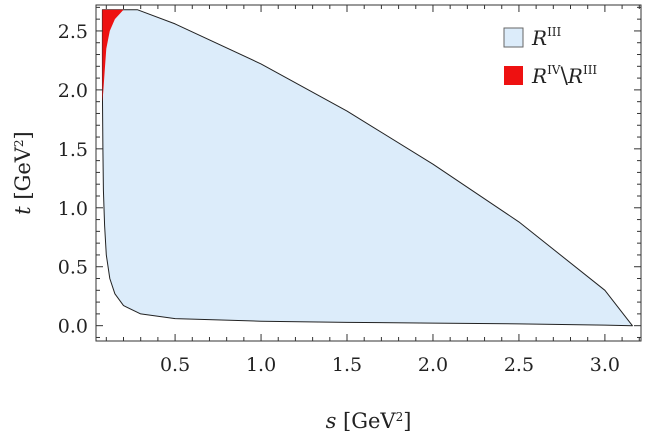 Image resolution: width=648 pixels, height=442 pixels. I want to click on x-tick-label: 3.0, so click(605, 365).